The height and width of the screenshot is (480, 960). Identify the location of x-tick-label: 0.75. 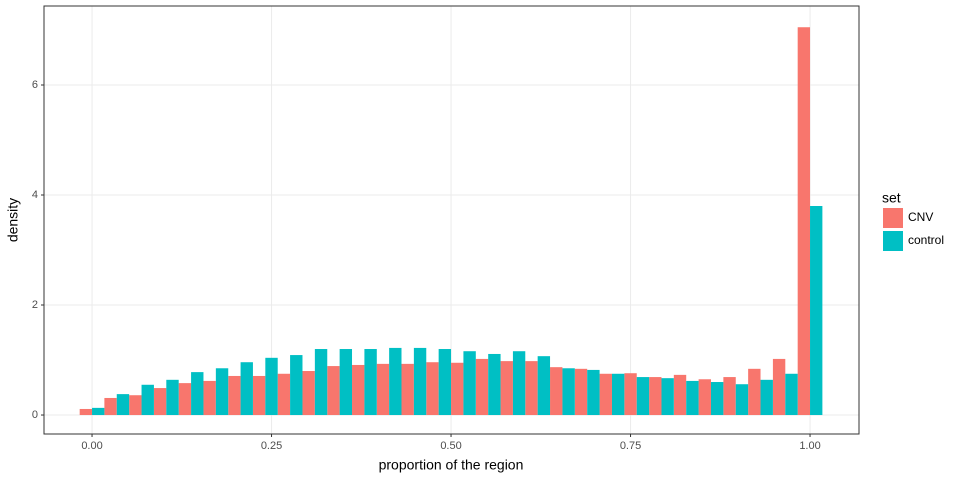
(630, 446).